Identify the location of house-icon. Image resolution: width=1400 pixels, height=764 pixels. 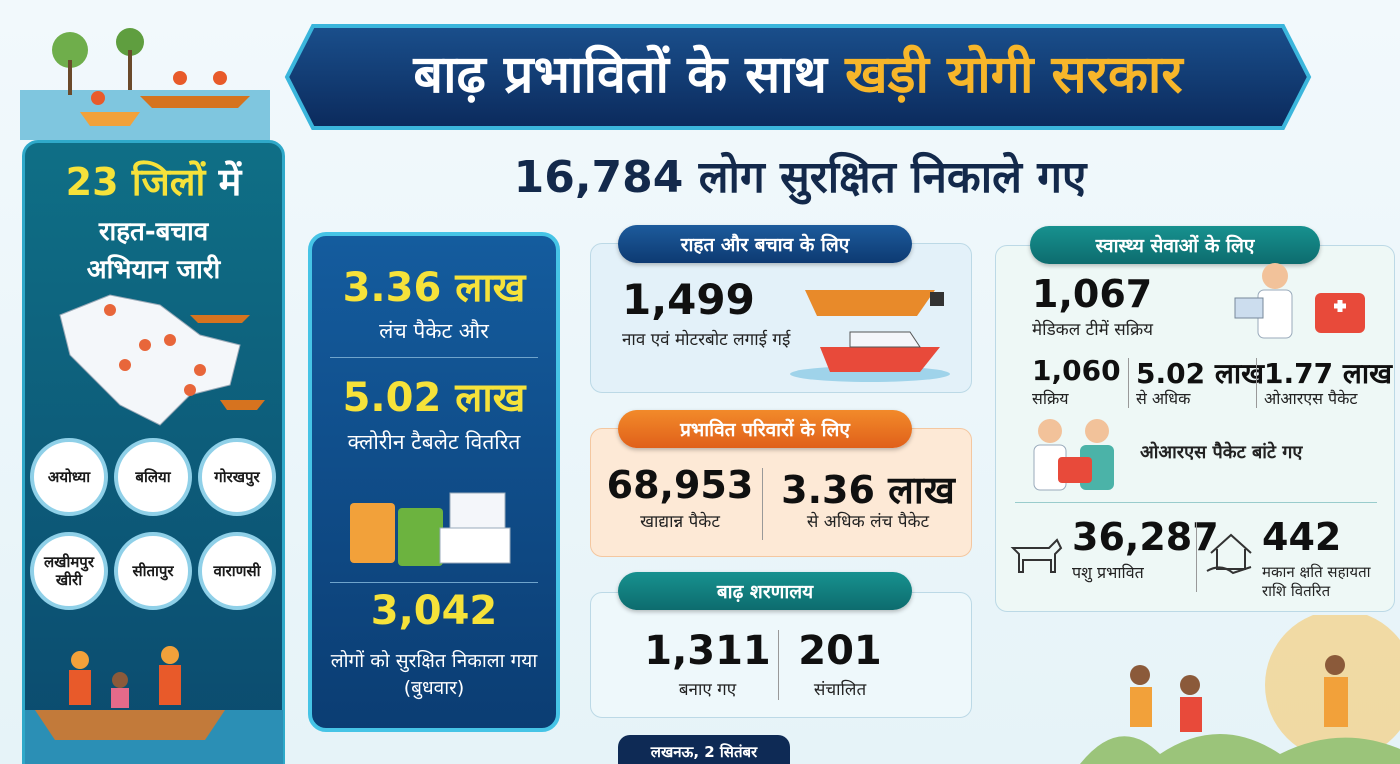
(1229, 554).